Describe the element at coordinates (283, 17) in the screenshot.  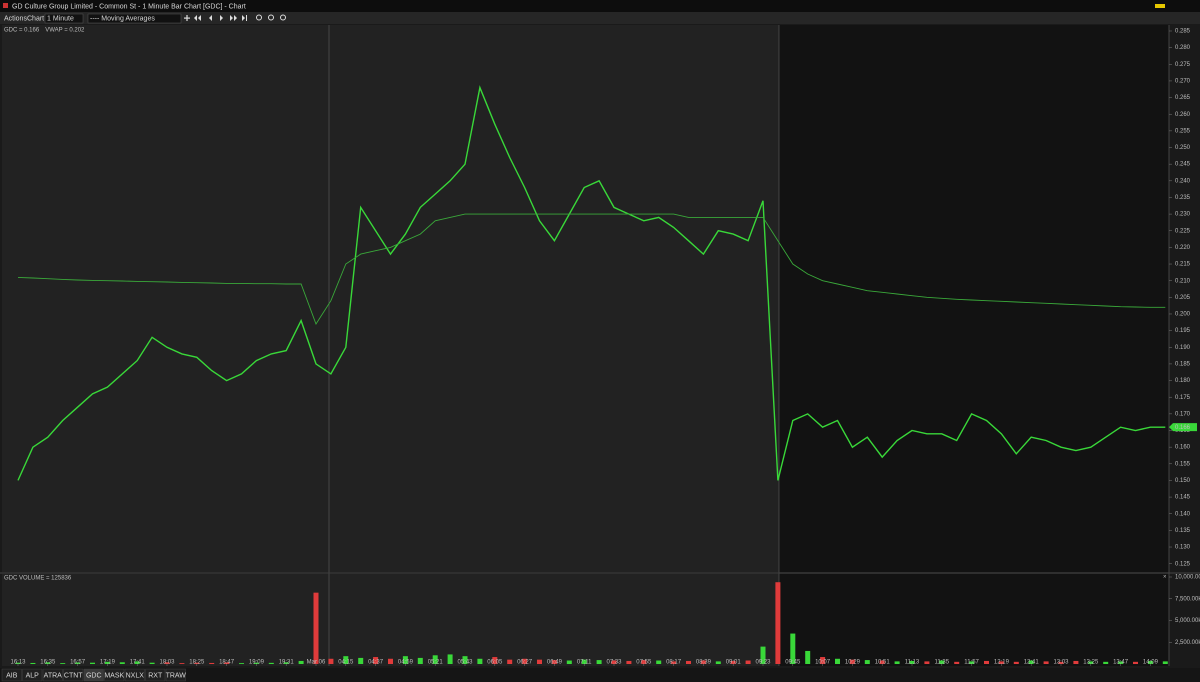
I see `zoom-out-button` at that location.